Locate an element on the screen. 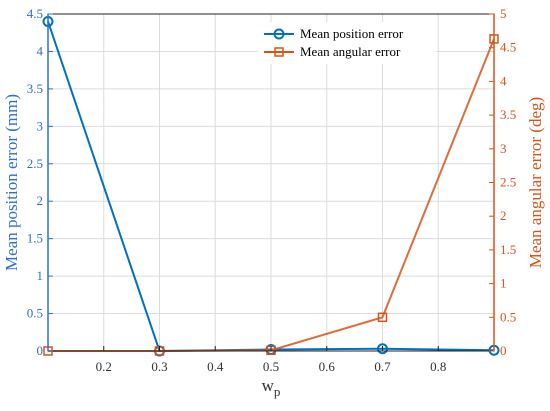  left-tick-label: 2 is located at coordinates (40, 200).